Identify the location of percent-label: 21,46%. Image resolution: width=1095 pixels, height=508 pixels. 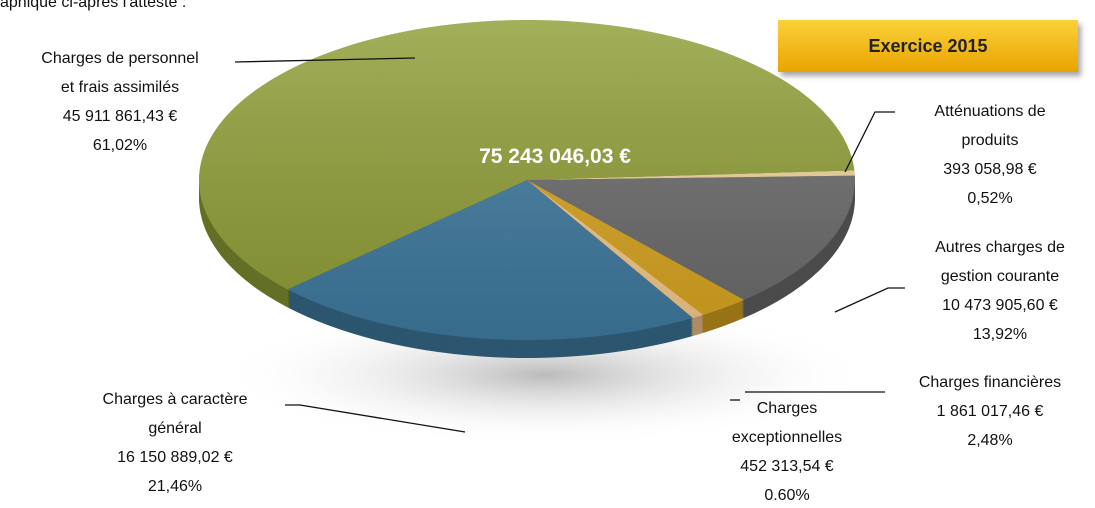
(175, 486).